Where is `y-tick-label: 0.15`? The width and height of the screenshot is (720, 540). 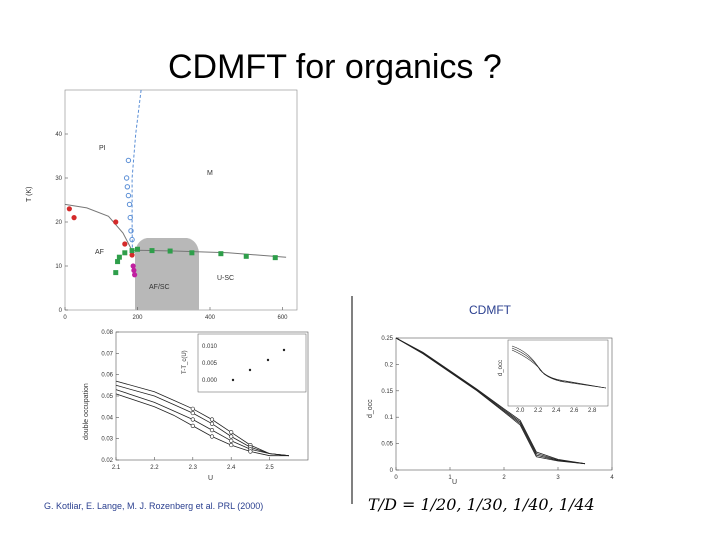
y-tick-label: 0.15 is located at coordinates (387, 392).